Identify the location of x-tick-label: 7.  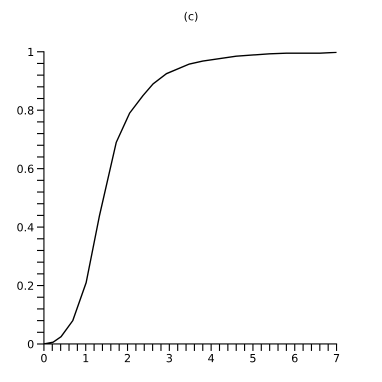
(337, 358).